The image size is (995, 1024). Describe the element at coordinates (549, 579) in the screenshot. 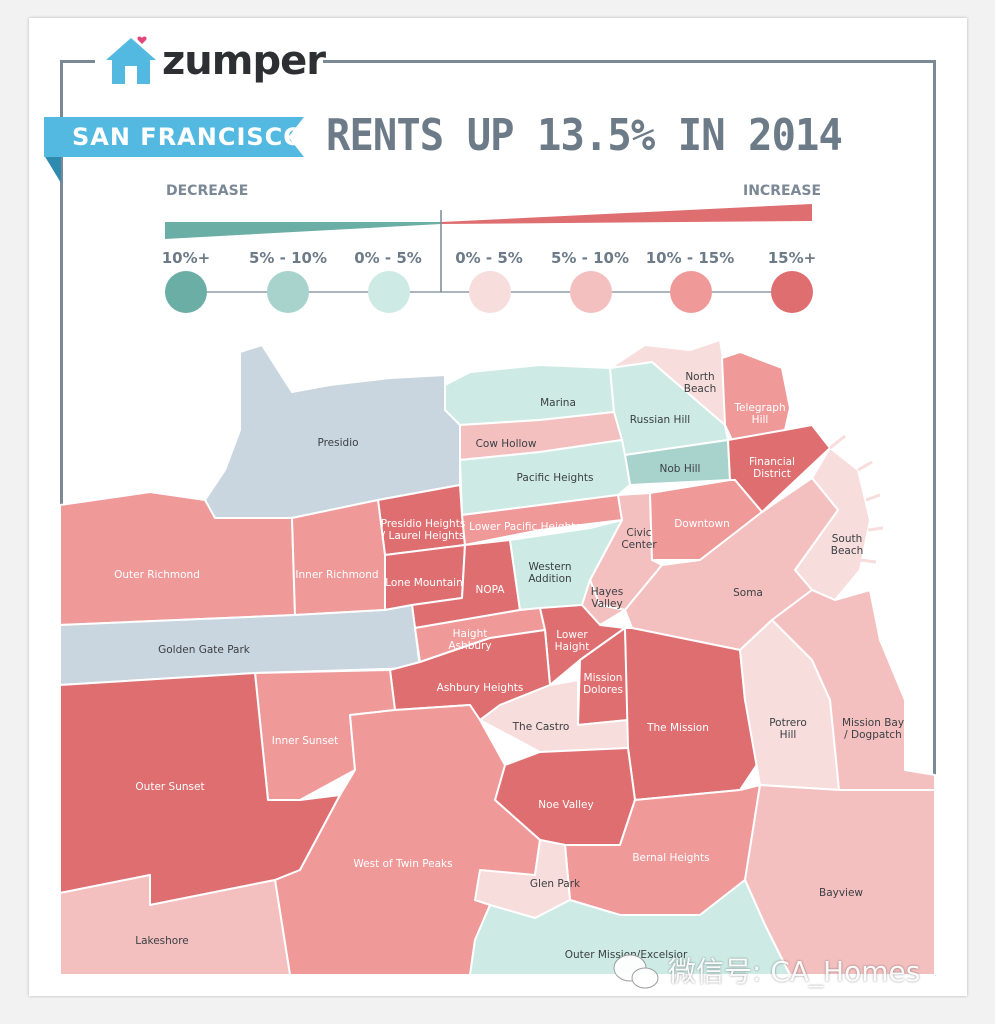

I see `label-line: Addition` at that location.